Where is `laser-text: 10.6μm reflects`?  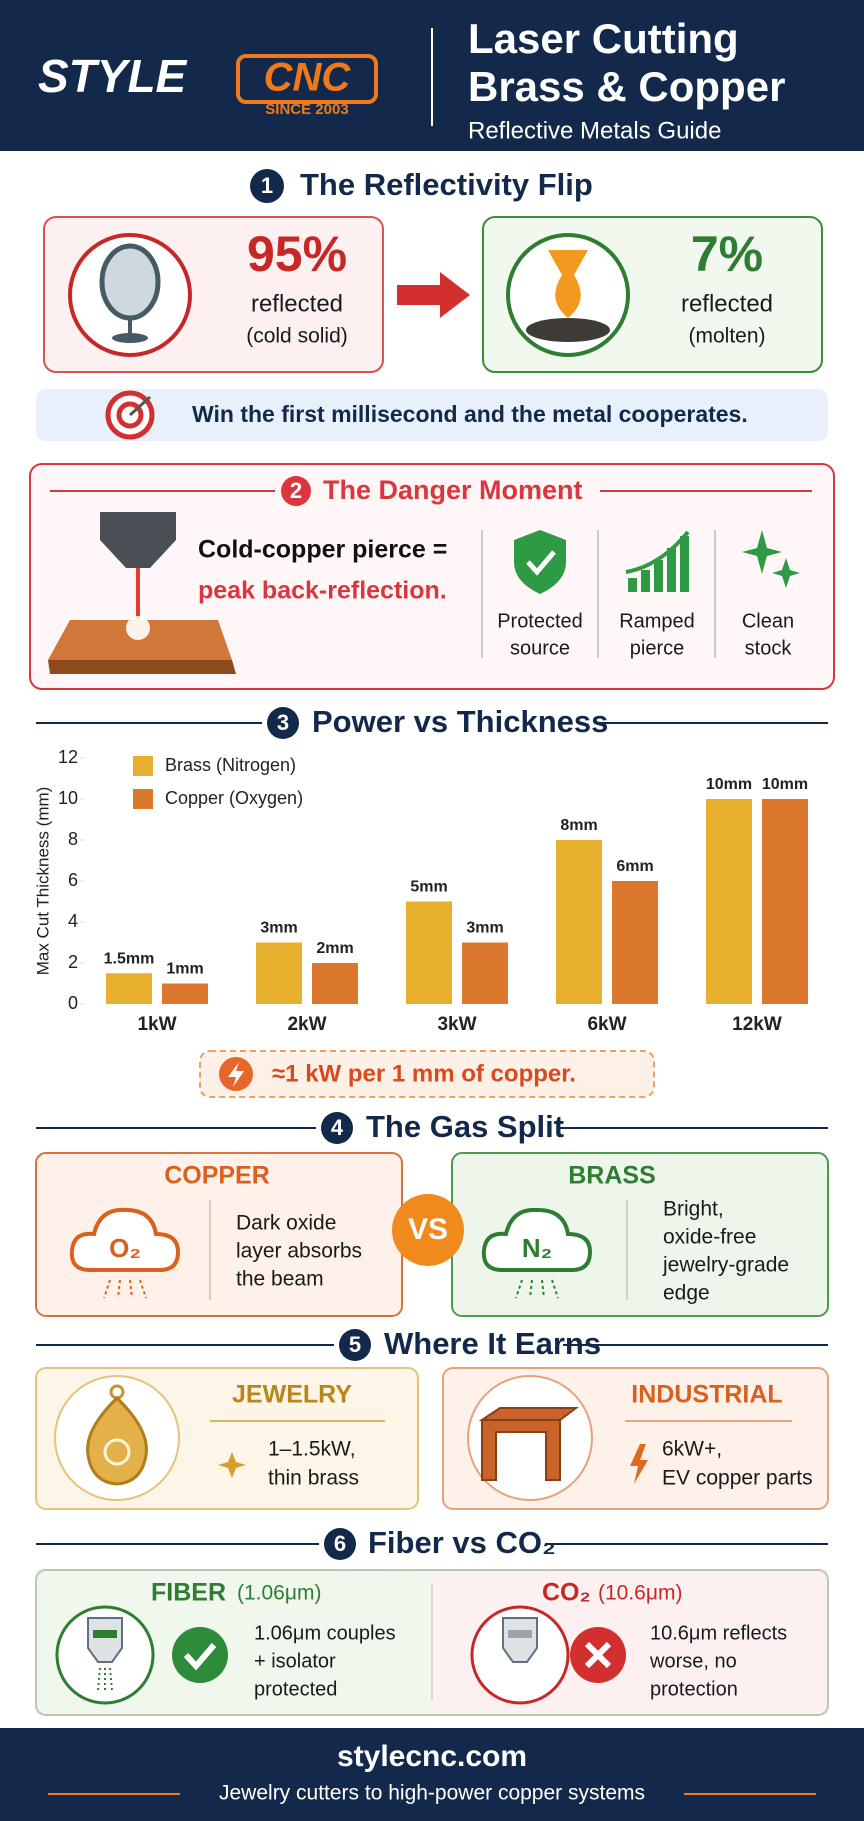 laser-text: 10.6μm reflects is located at coordinates (718, 1633).